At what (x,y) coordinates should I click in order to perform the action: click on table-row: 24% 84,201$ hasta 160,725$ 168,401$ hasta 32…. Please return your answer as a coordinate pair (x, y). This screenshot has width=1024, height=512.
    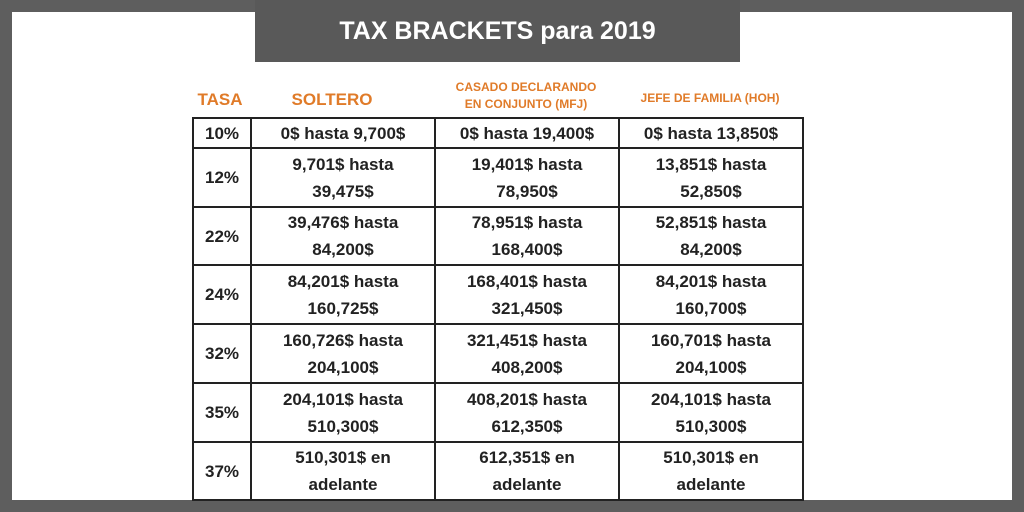
    Looking at the image, I should click on (498, 294).